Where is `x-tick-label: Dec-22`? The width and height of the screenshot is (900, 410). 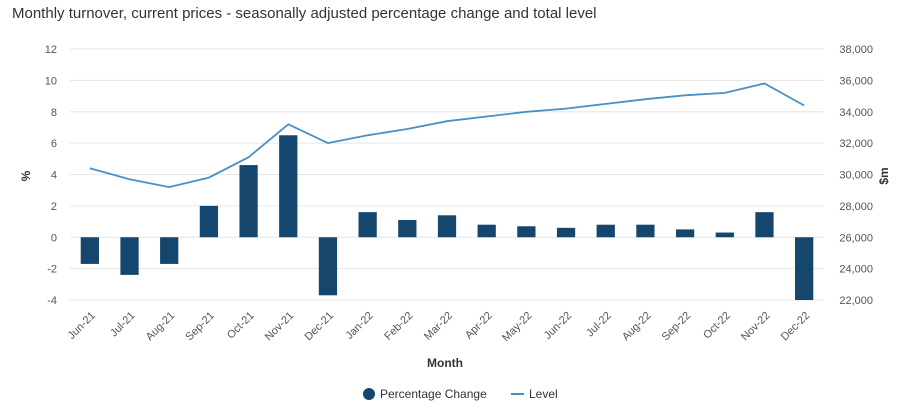 x-tick-label: Dec-22 is located at coordinates (796, 327).